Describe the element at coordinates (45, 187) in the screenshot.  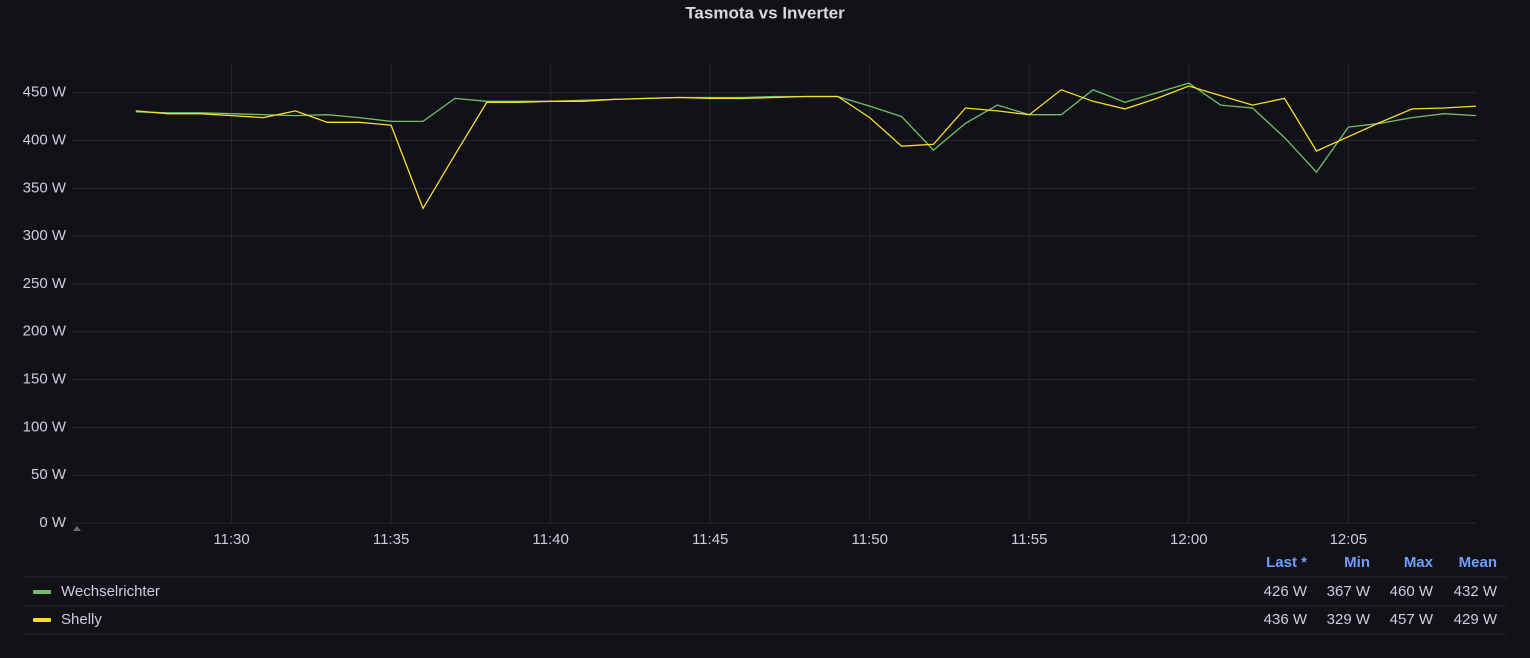
I see `y-tick-label: 350 W` at that location.